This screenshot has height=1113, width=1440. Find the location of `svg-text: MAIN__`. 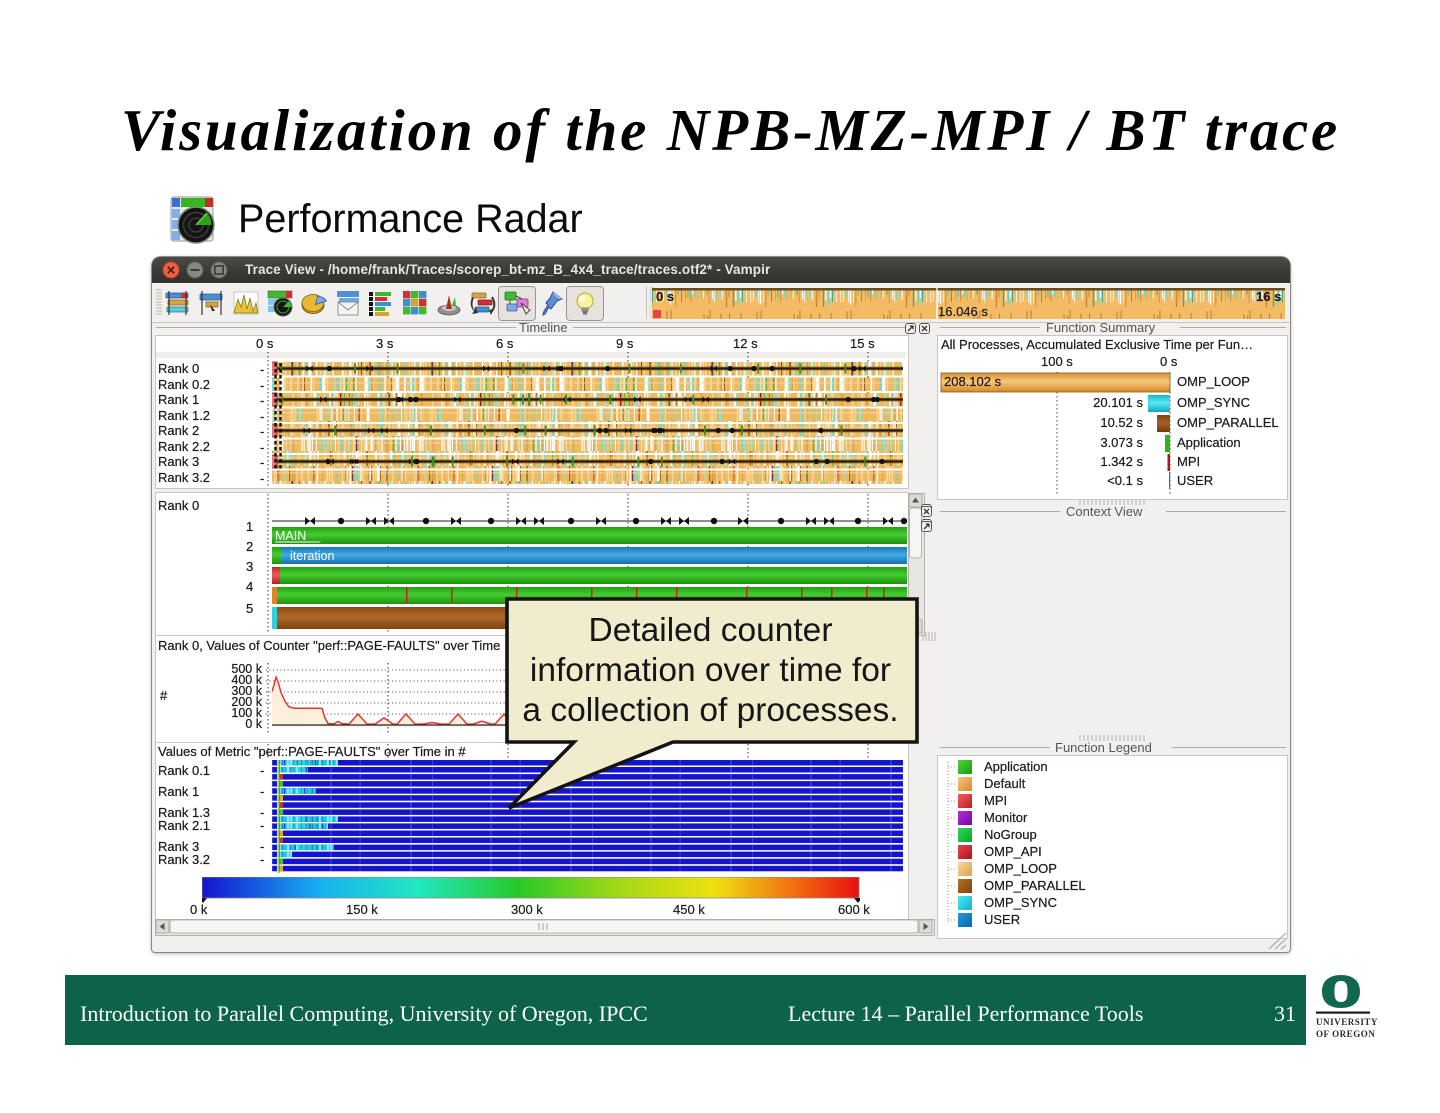

svg-text: MAIN__ is located at coordinates (298, 536).